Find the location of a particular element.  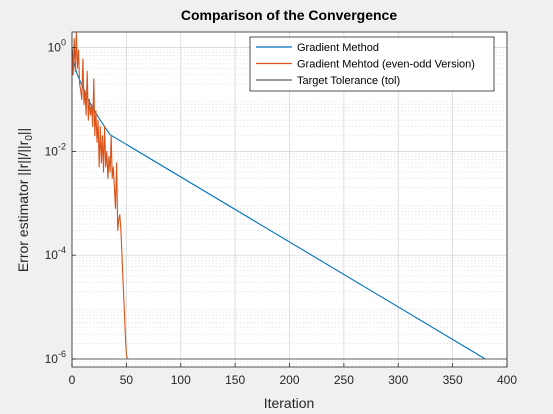

legend-label: Gradient Mehtod (even-odd Version) is located at coordinates (386, 65).